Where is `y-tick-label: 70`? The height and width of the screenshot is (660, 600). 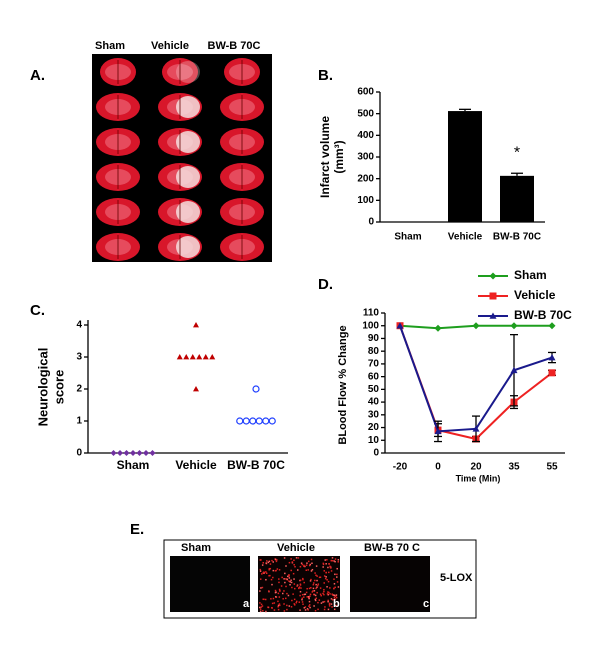
y-tick-label: 70 is located at coordinates (374, 364).